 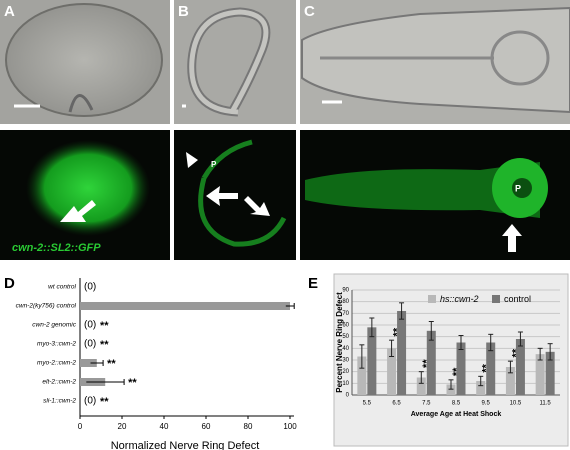 I want to click on x-tick-label: 5.5, so click(x=367, y=404).